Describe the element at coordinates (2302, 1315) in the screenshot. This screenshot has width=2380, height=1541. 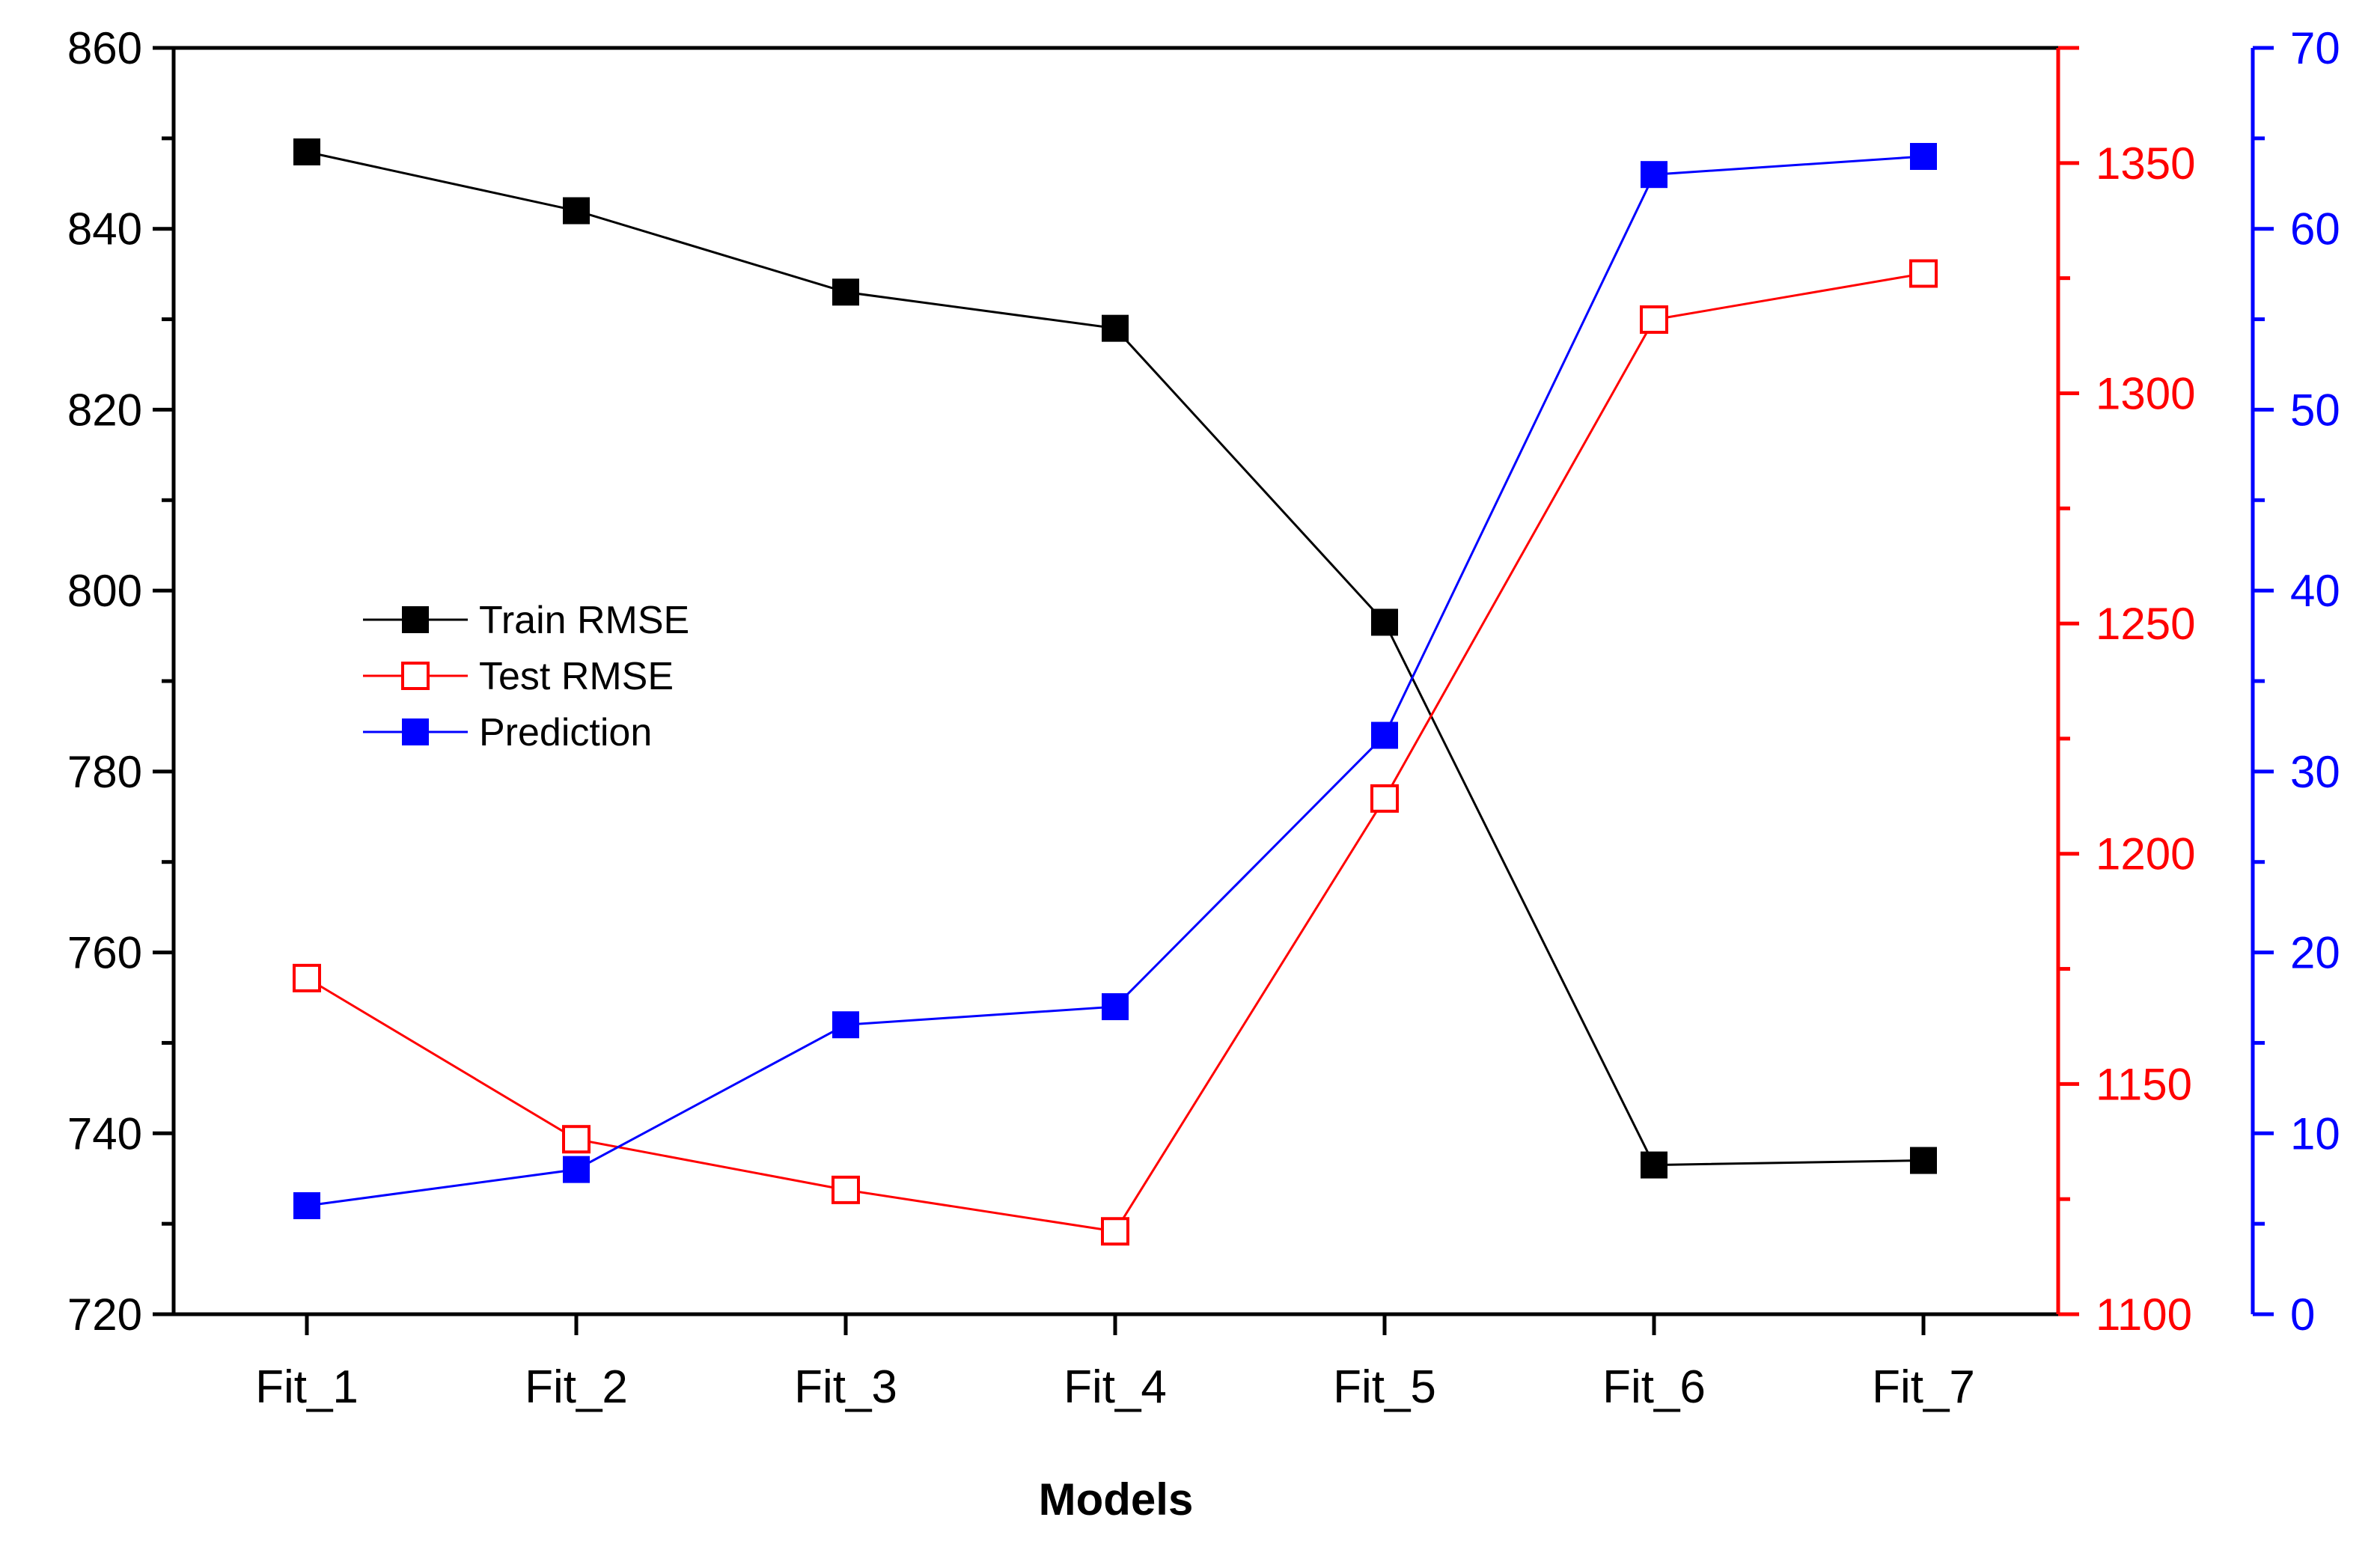
I see `right-blue-tick-label: 0` at that location.